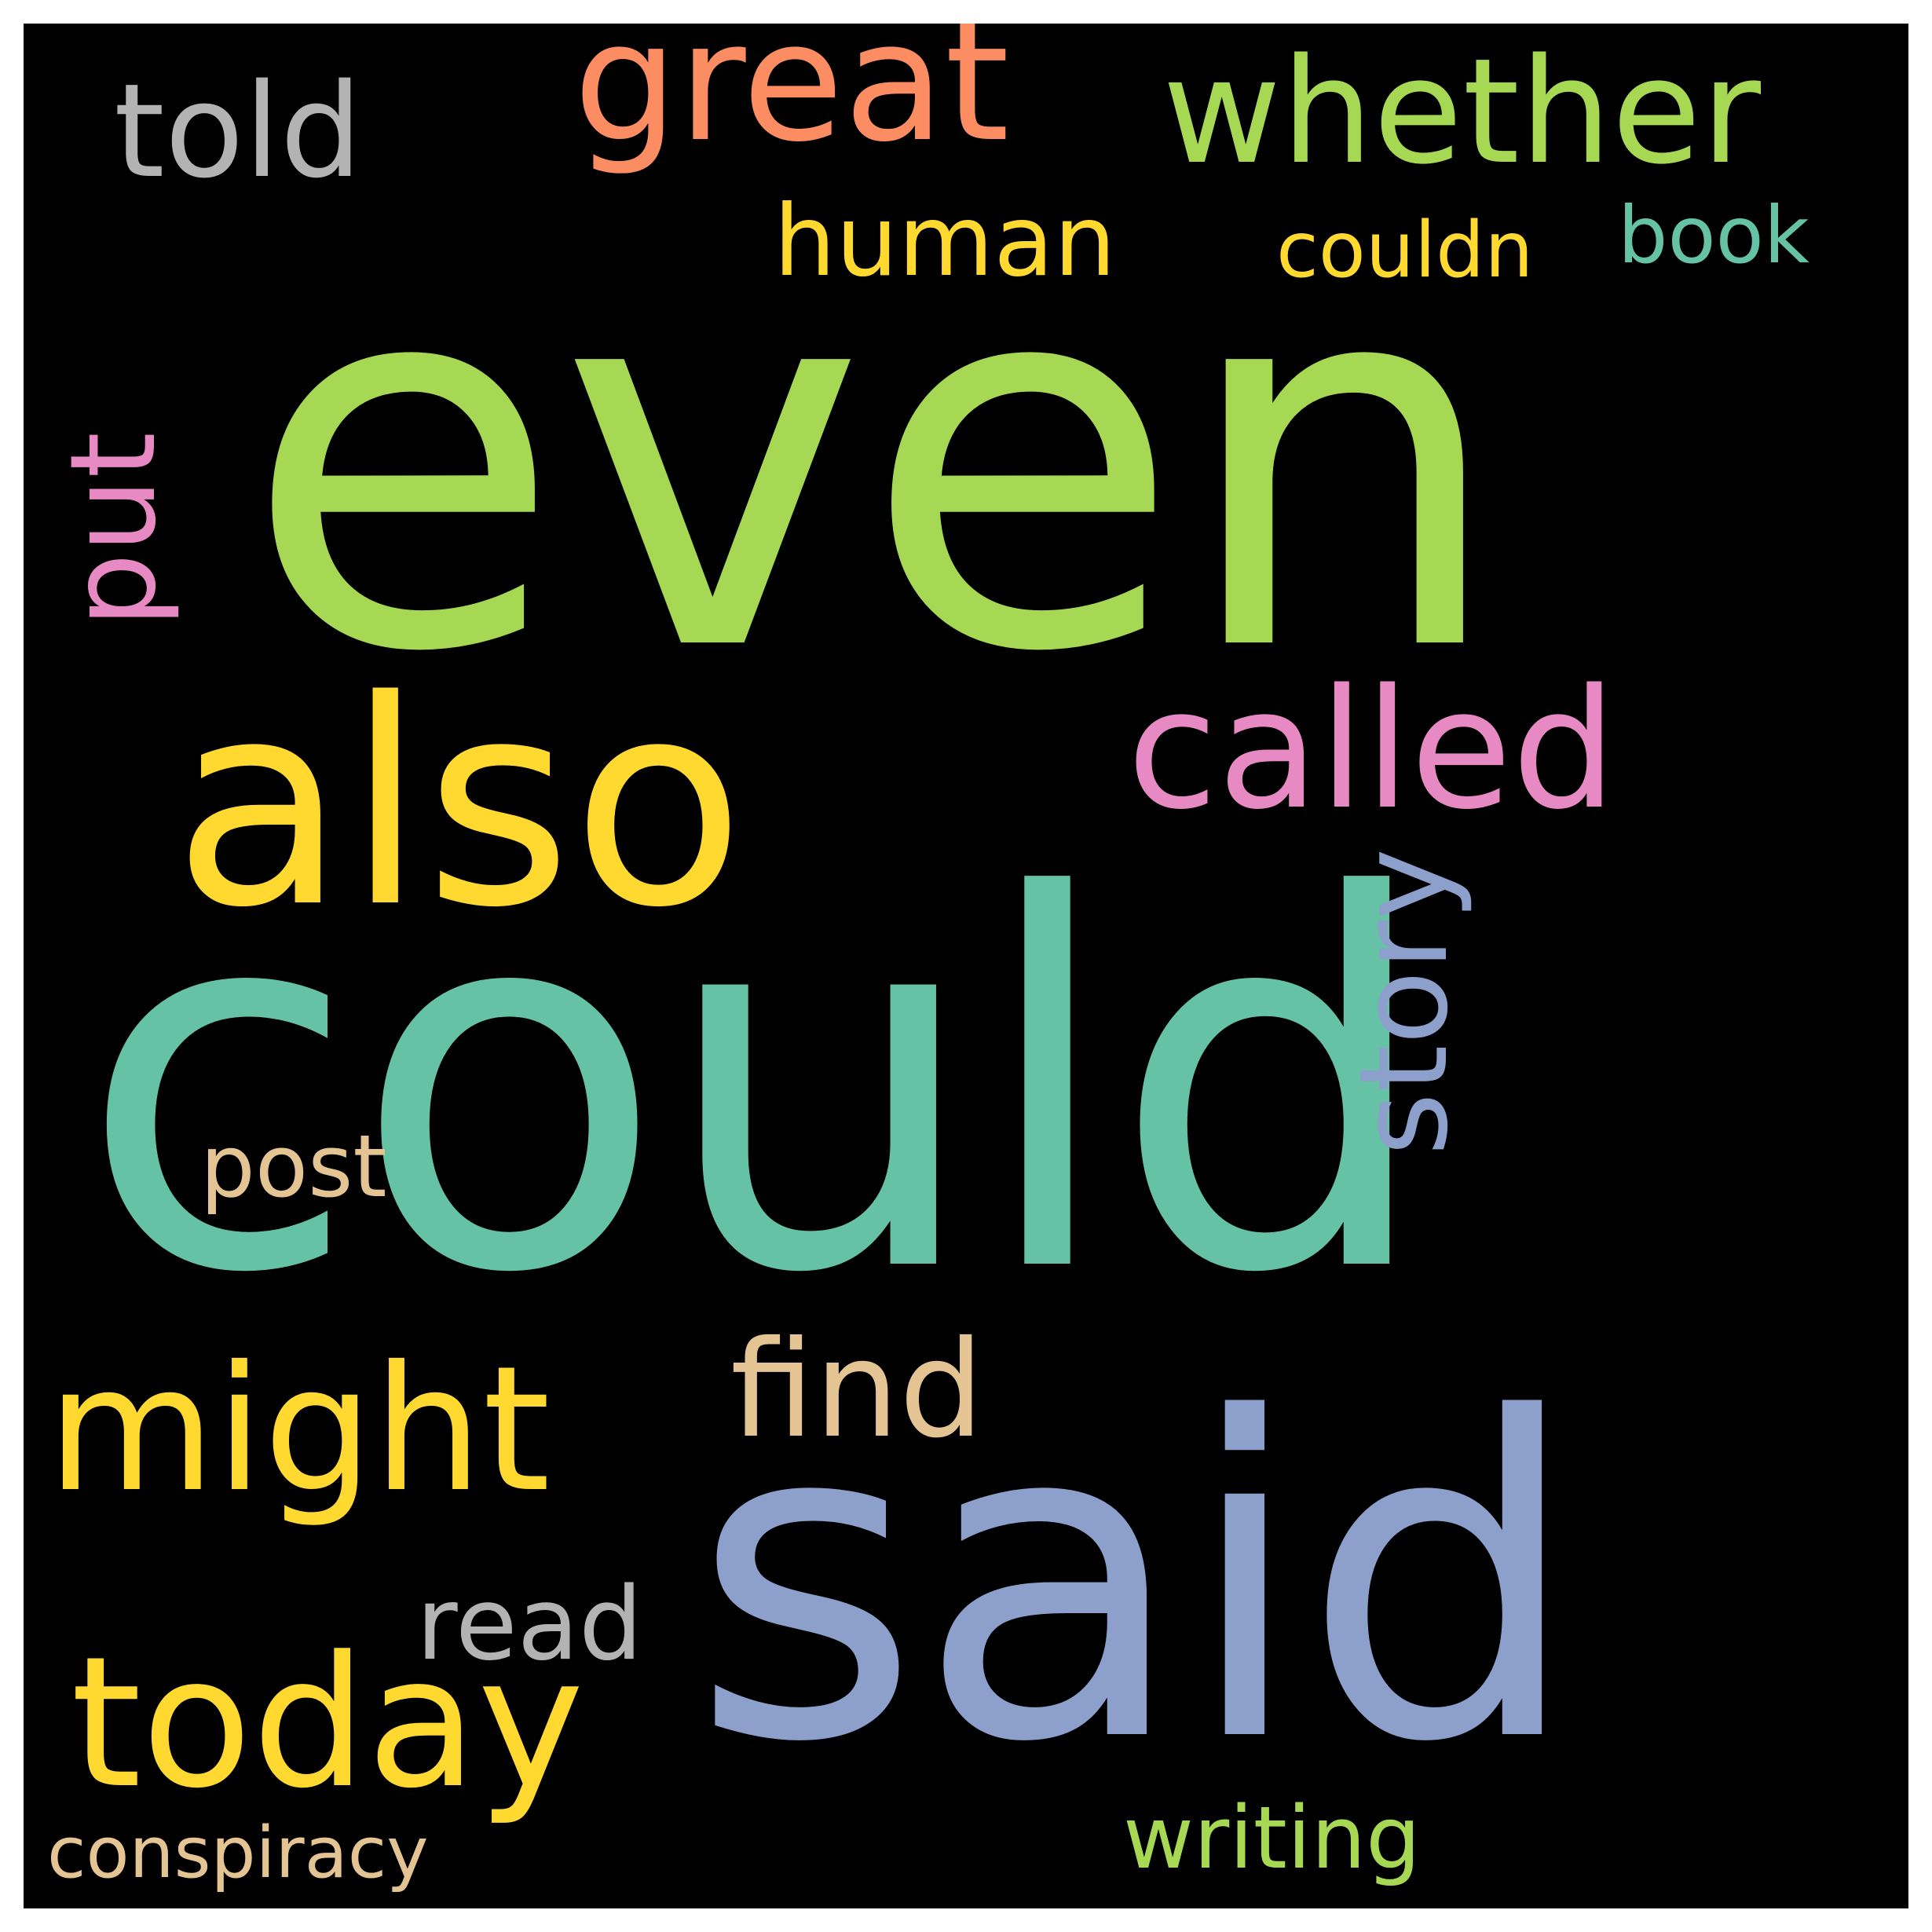  Describe the element at coordinates (239, 132) in the screenshot. I see `word-told: told` at that location.